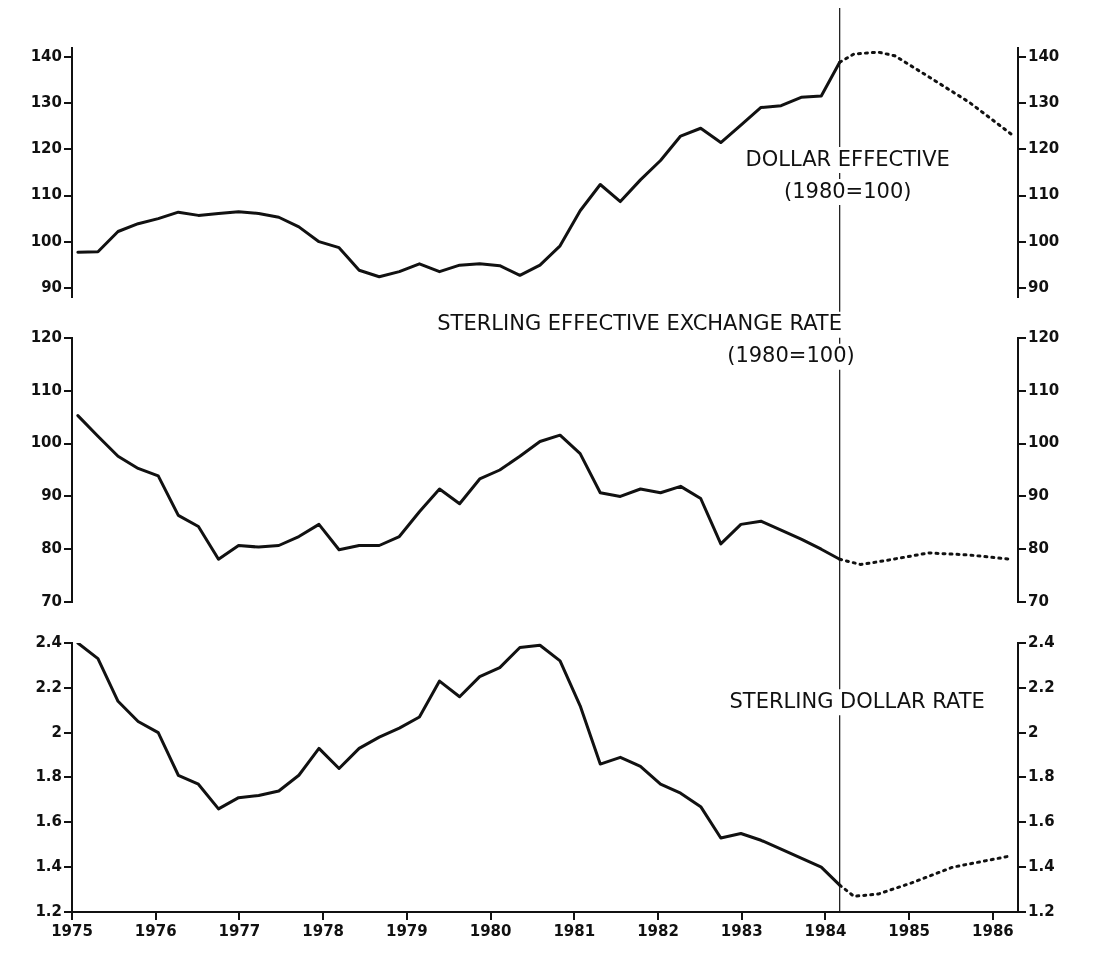 This screenshot has width=1094, height=962. What do you see at coordinates (48, 821) in the screenshot?
I see `y-tick-label: 1.6` at bounding box center [48, 821].